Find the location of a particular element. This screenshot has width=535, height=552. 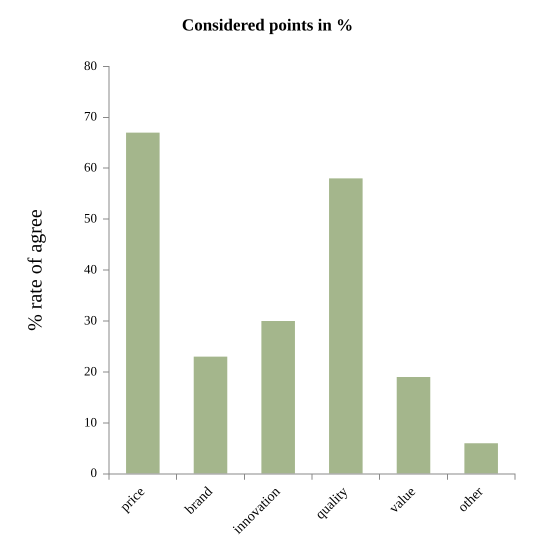

chart-title: Considered points in % is located at coordinates (268, 25).